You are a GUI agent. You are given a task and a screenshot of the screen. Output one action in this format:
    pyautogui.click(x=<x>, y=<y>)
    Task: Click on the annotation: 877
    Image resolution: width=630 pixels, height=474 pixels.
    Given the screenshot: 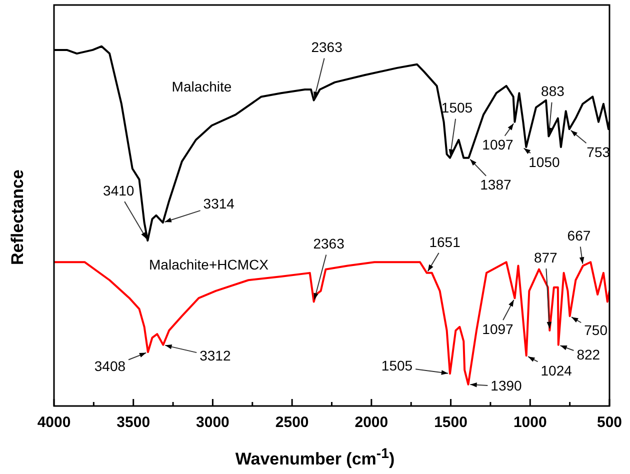 What is the action you would take?
    pyautogui.click(x=546, y=257)
    